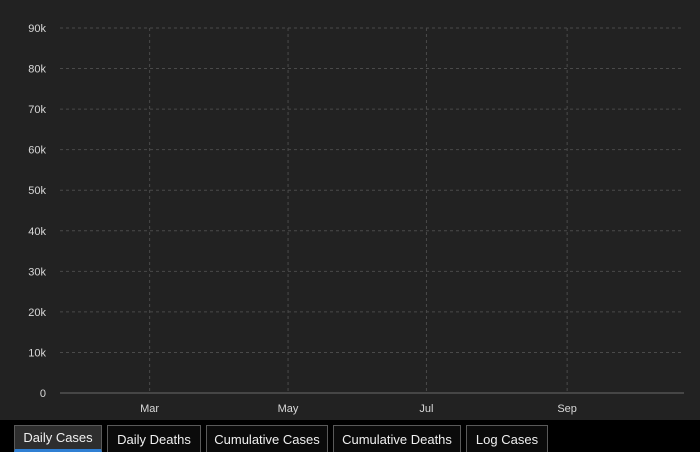 The image size is (700, 452). I want to click on tab-cumulative-cases: Cumulative Cases, so click(267, 438).